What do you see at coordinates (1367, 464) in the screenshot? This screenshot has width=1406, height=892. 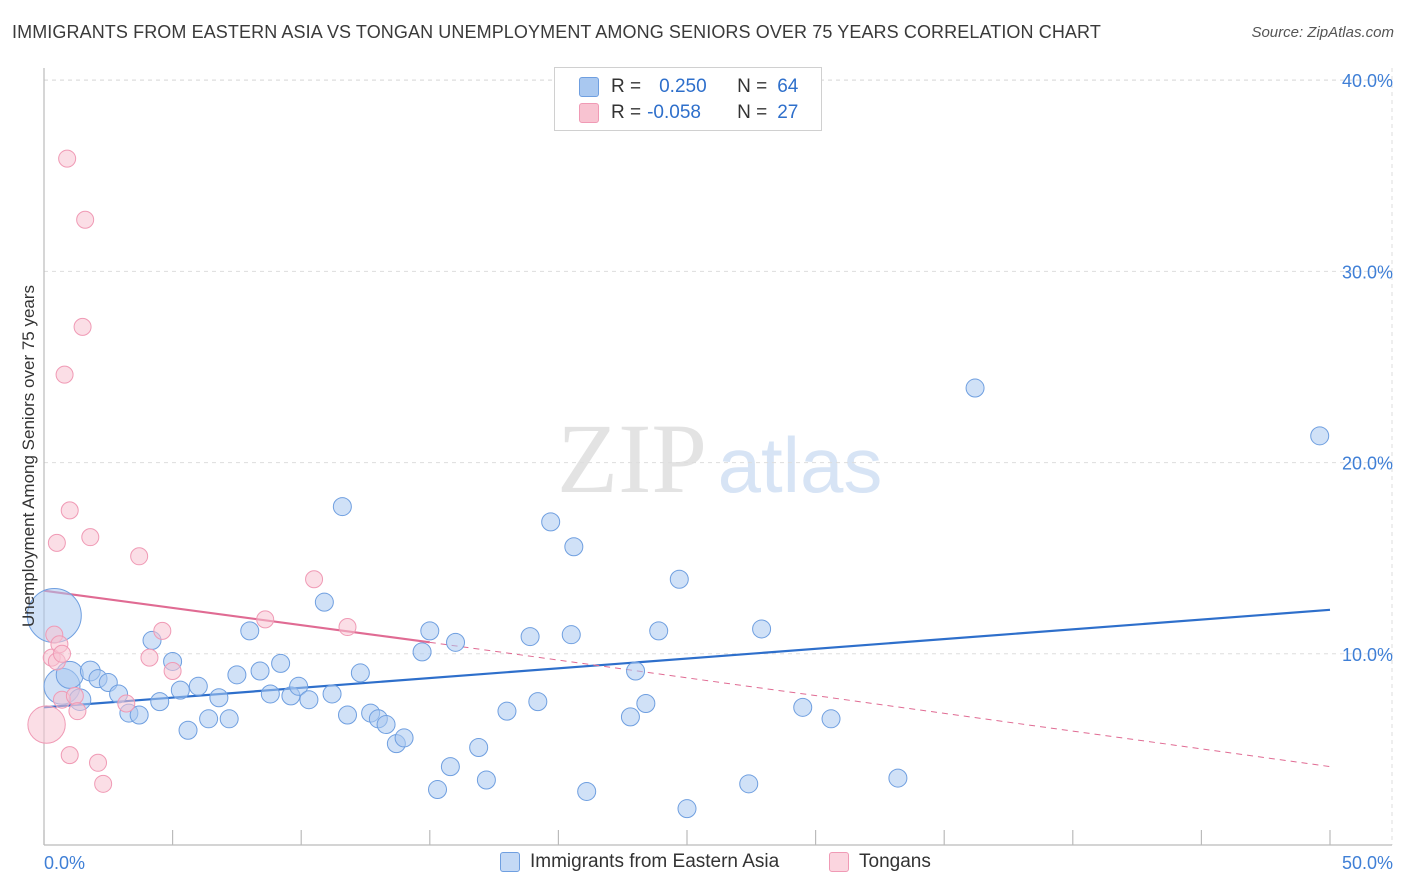 I see `y-tick-label: 20.0%` at bounding box center [1367, 464].